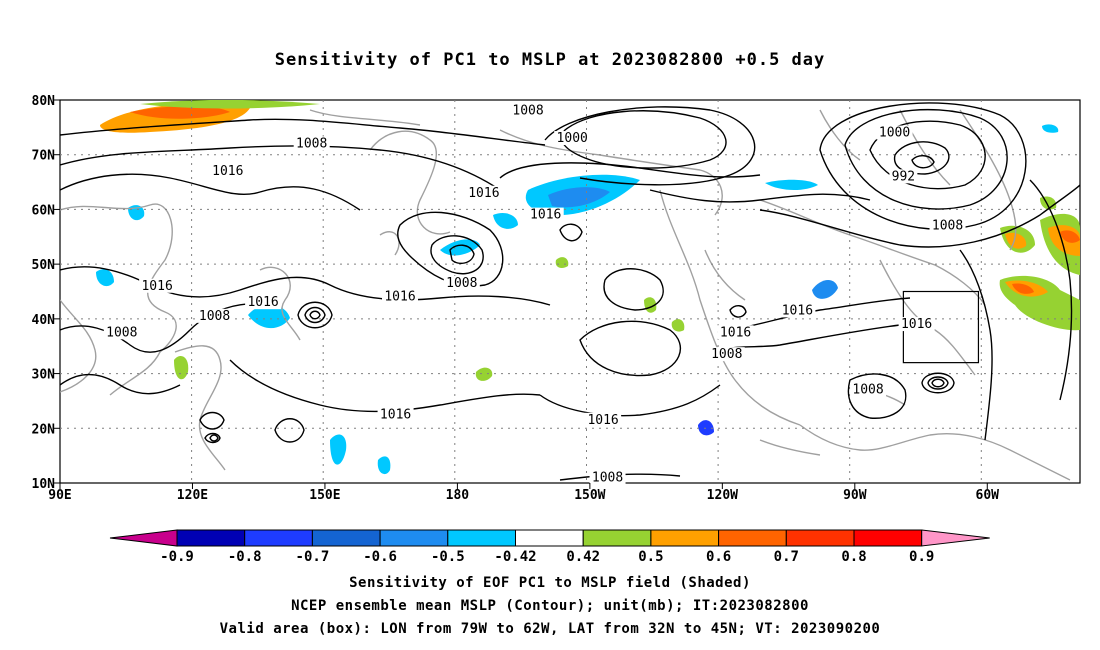 This screenshot has width=1100, height=650. I want to click on lon-label: 150E, so click(324, 495).